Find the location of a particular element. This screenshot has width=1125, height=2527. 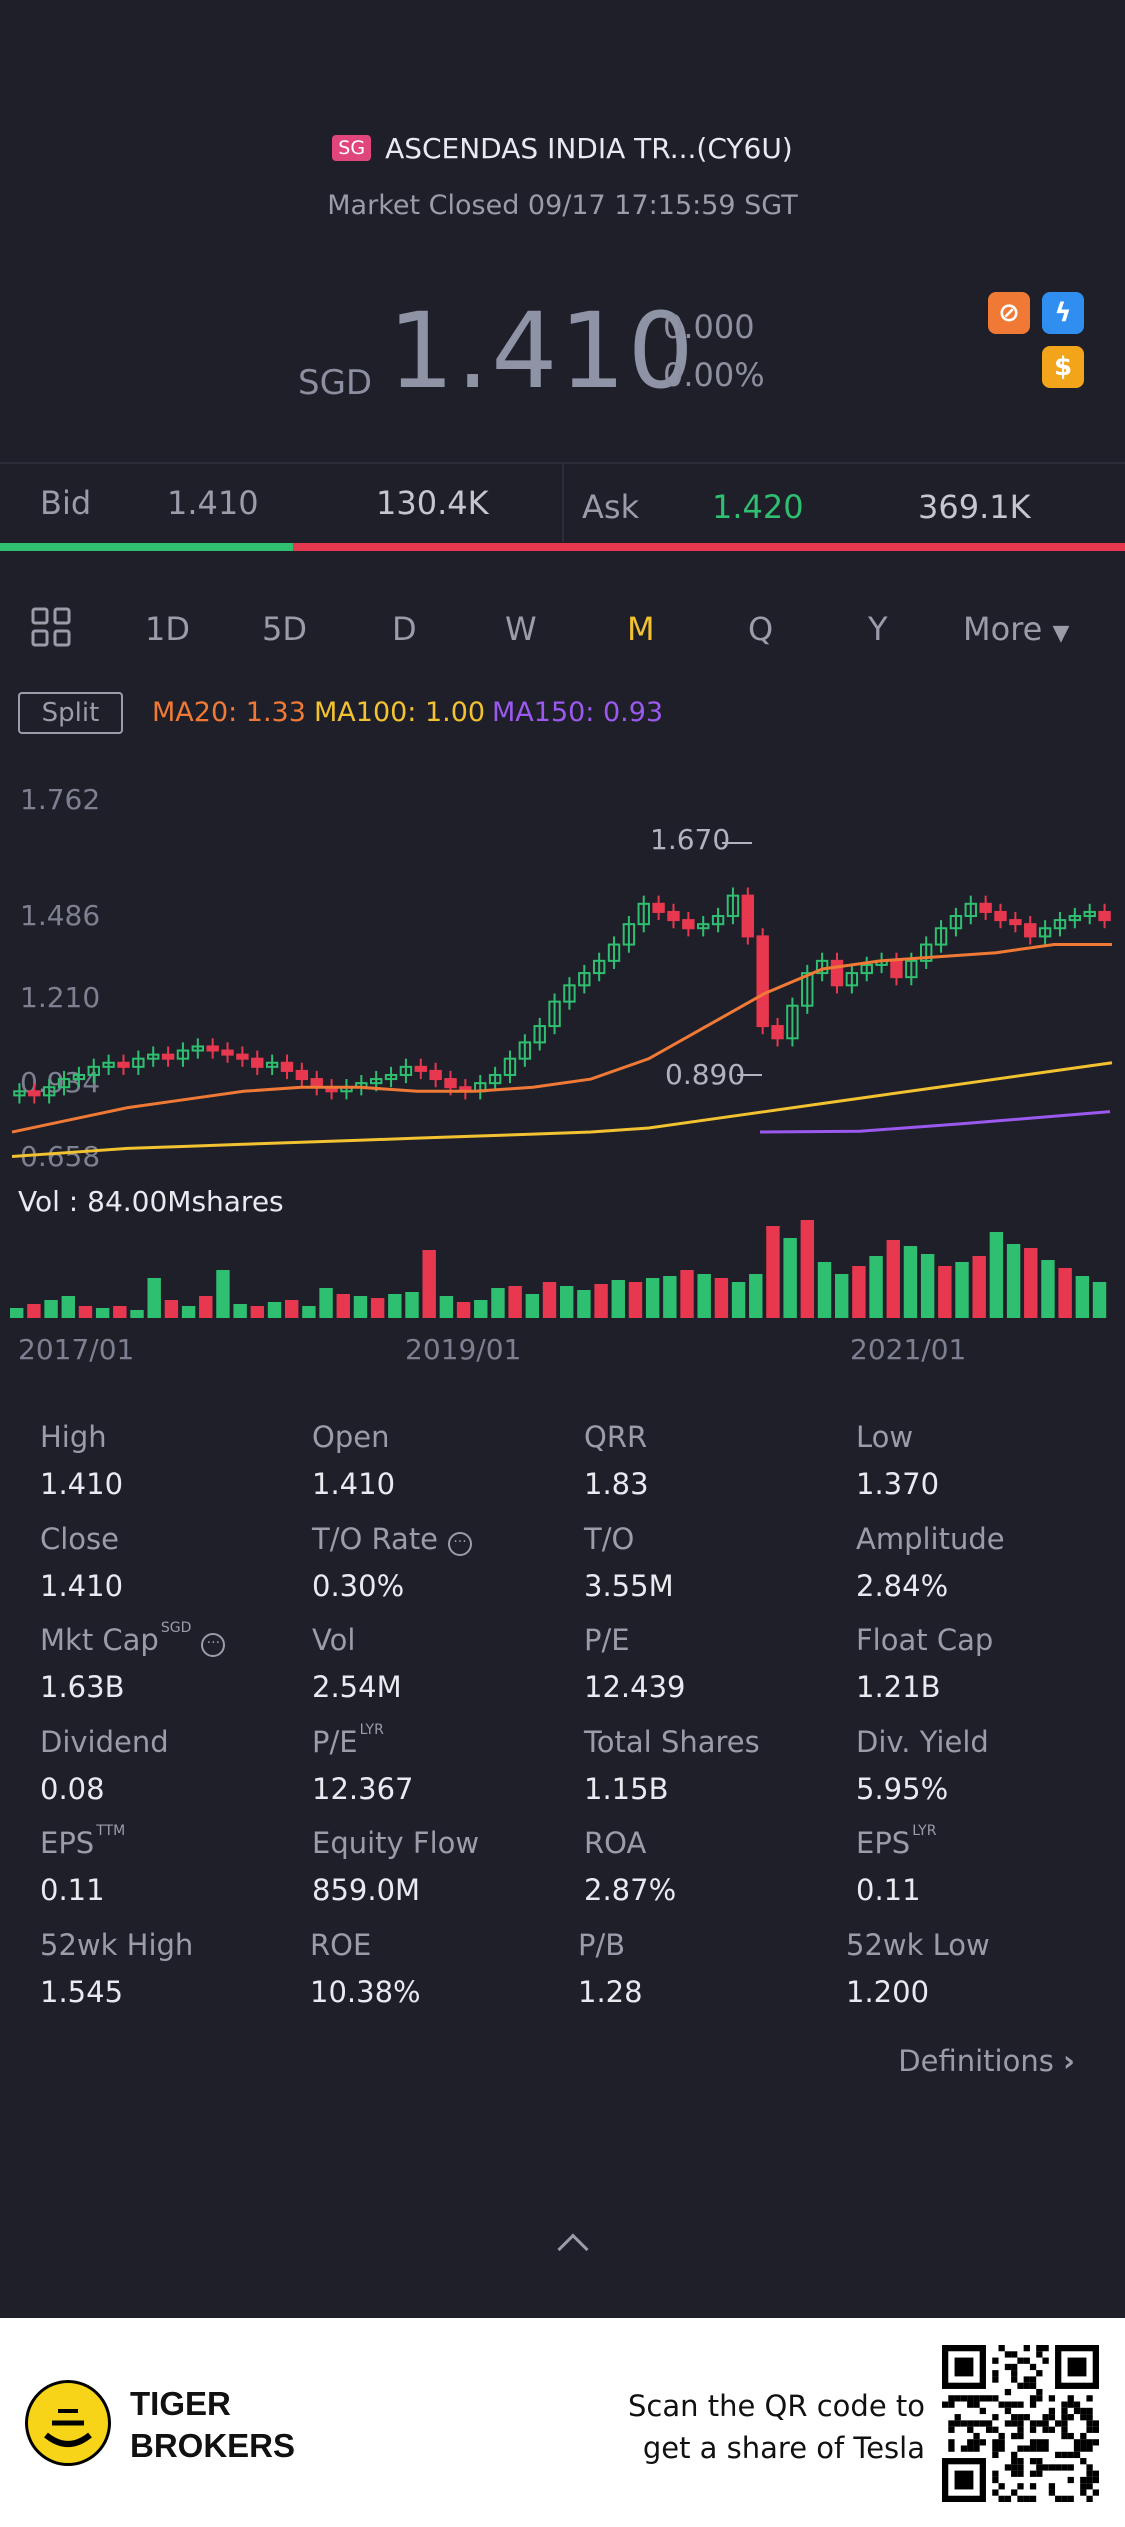

stat-label-text: Div. Yield is located at coordinates (922, 1741).